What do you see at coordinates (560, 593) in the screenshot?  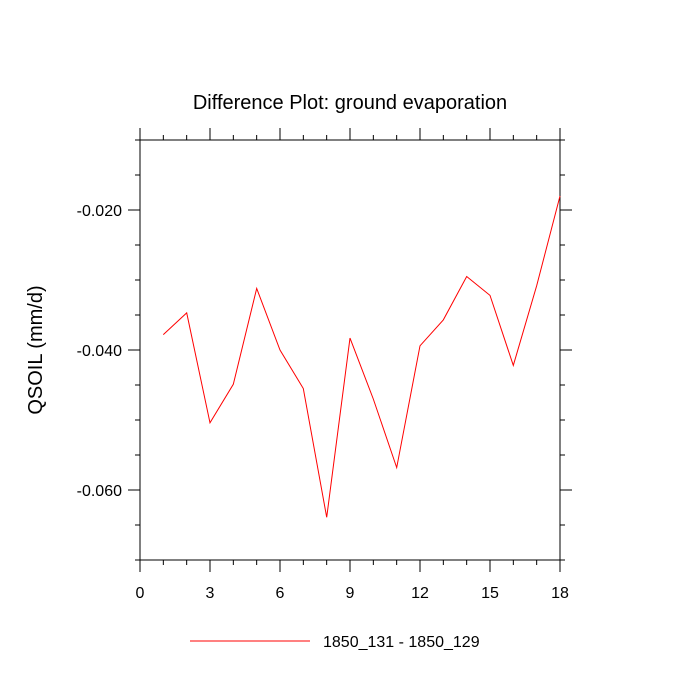 I see `x-tick-label: 18` at bounding box center [560, 593].